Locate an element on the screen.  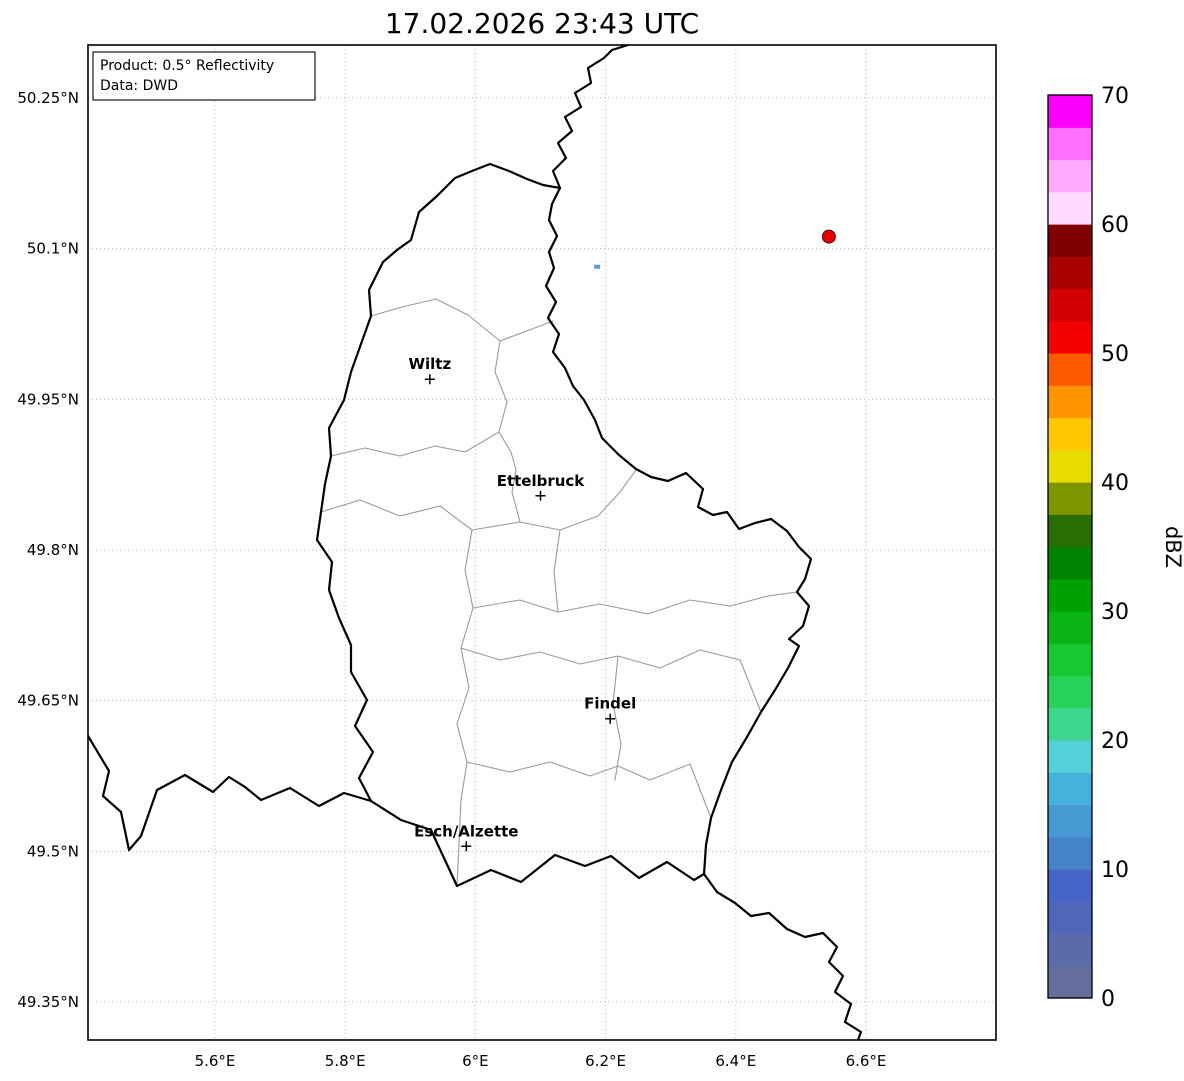
lon-tick-label: 6.6°E is located at coordinates (866, 1061).